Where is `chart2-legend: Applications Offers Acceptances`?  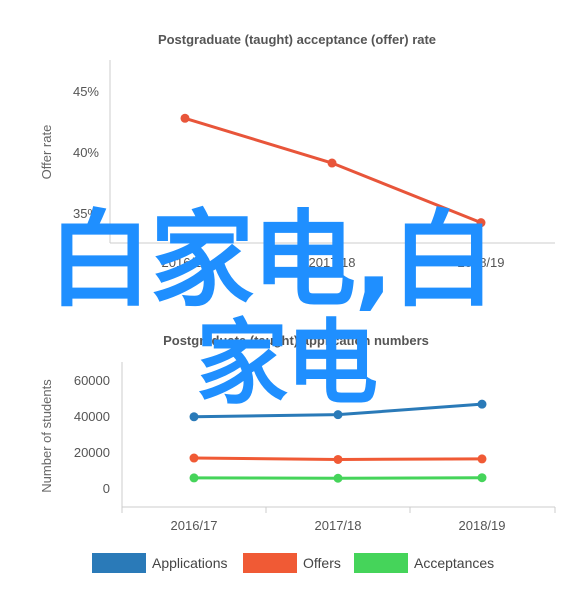
chart2-legend: Applications Offers Acceptances is located at coordinates (293, 563).